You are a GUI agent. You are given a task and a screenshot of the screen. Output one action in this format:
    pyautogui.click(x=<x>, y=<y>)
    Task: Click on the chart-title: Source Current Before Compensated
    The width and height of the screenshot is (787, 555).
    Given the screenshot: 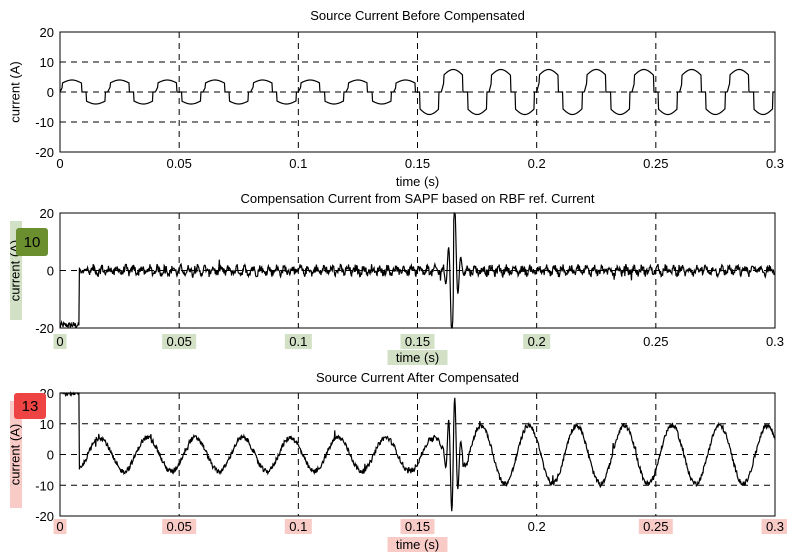 What is the action you would take?
    pyautogui.click(x=417, y=15)
    